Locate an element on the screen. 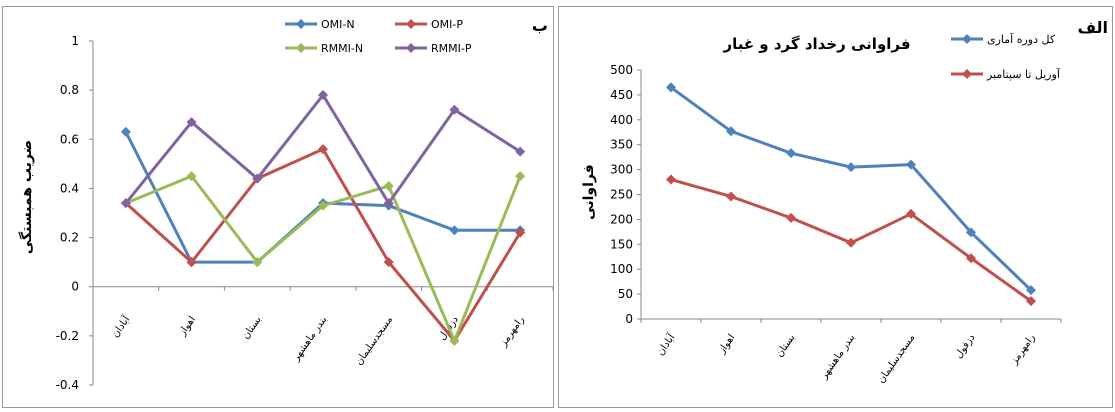 The width and height of the screenshot is (1115, 412). panel-tag: الف is located at coordinates (1092, 27).